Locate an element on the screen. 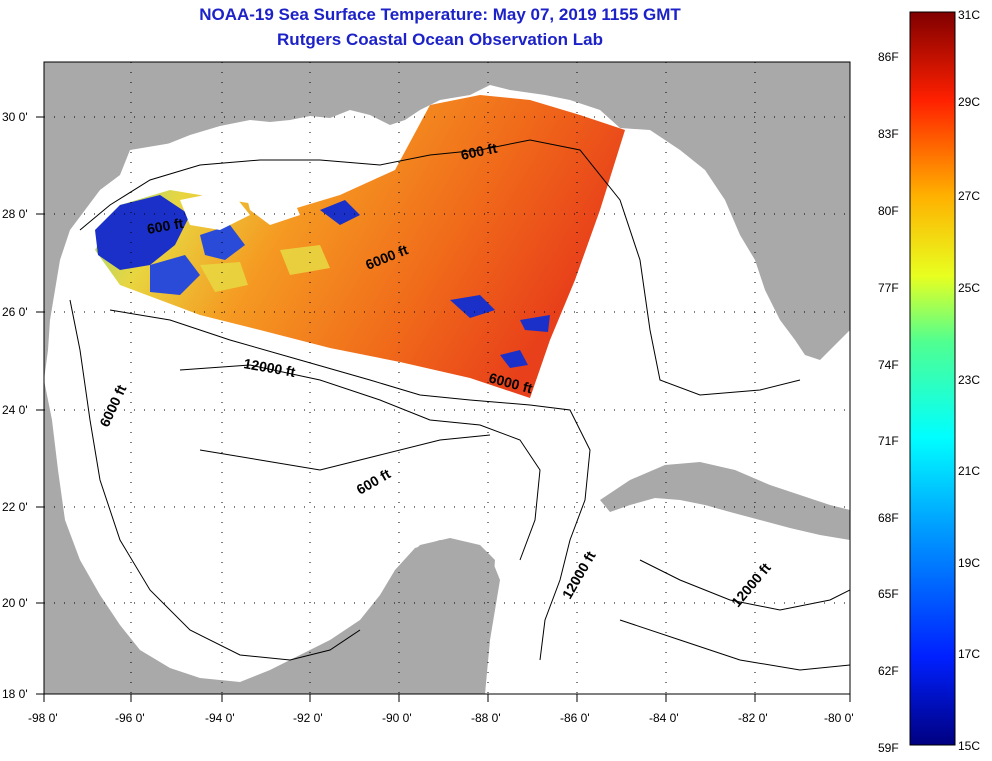  colorbar-c-label: 15C is located at coordinates (969, 746).